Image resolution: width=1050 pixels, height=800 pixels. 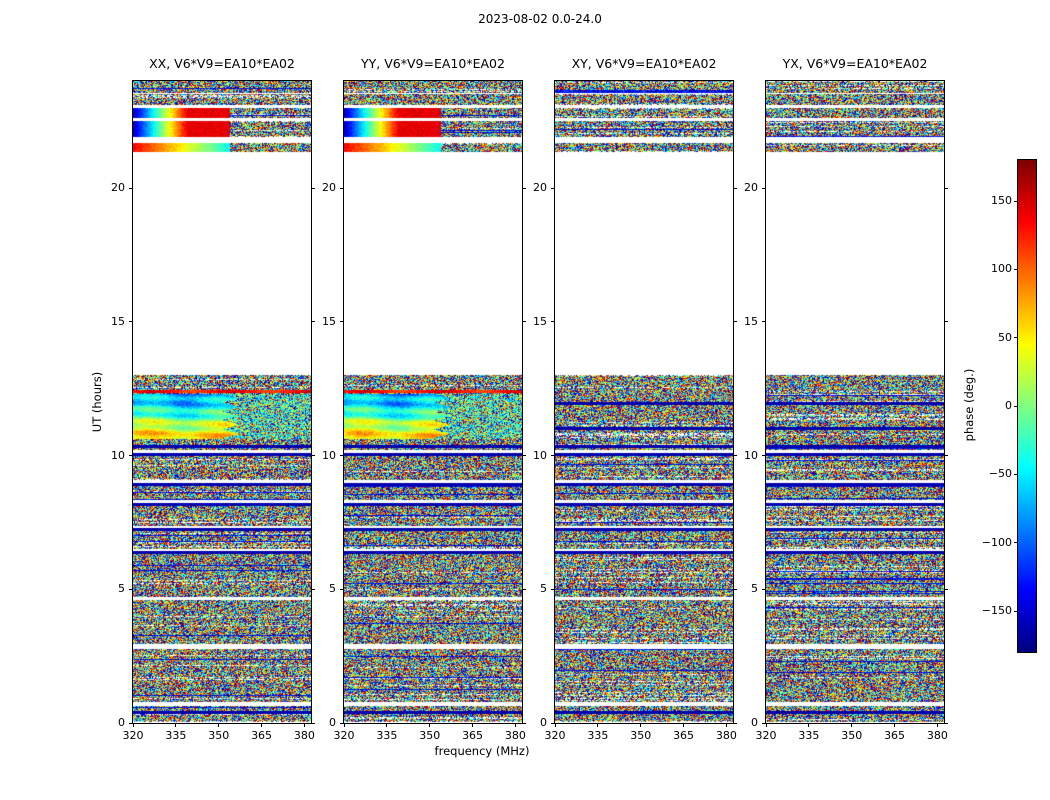 What do you see at coordinates (1001, 269) in the screenshot?
I see `colorbar-tick-label: 100` at bounding box center [1001, 269].